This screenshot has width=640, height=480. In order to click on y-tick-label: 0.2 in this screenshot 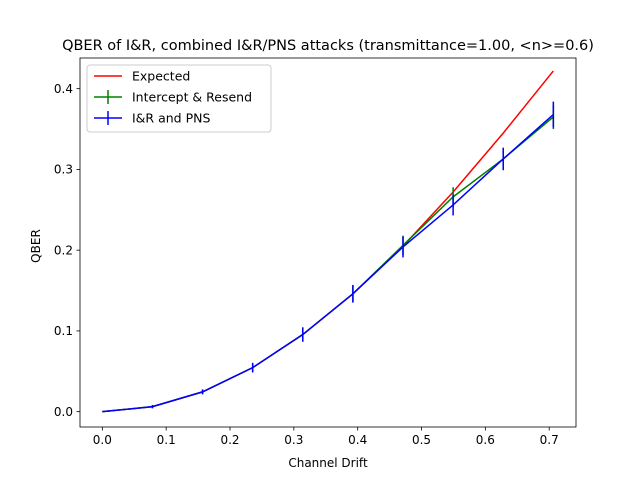, I will do `click(63, 250)`.